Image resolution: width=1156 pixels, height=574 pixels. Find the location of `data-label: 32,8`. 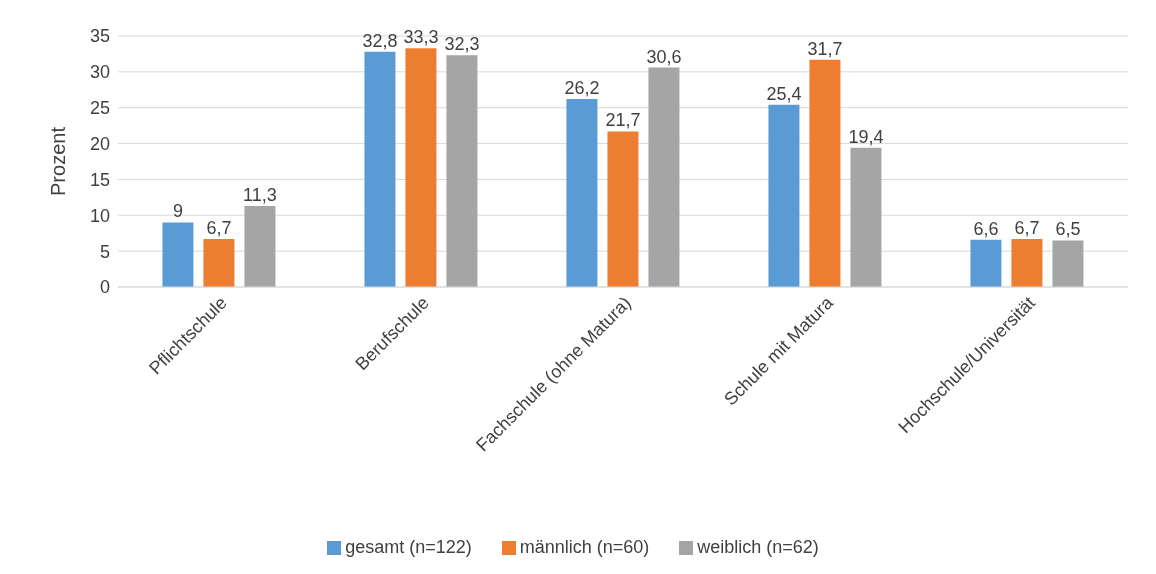

data-label: 32,8 is located at coordinates (380, 40).